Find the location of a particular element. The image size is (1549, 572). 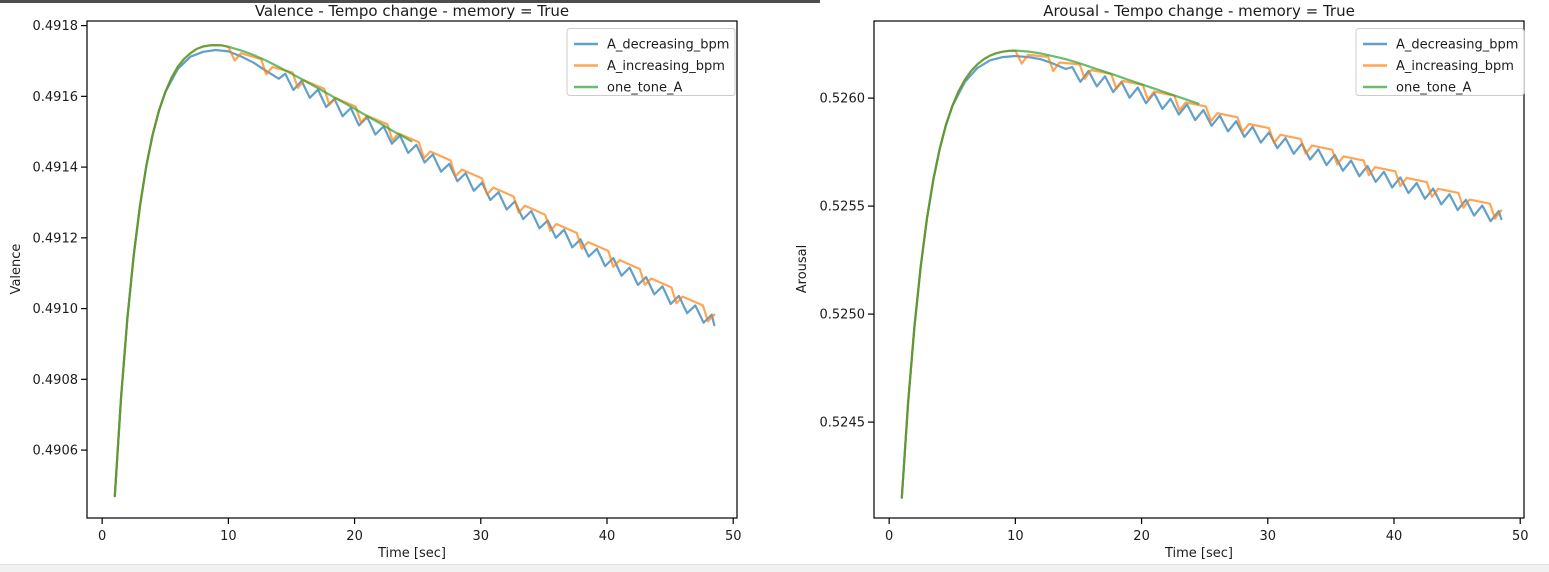

chart-title: Valence - Tempo change - memory = True is located at coordinates (412, 11).